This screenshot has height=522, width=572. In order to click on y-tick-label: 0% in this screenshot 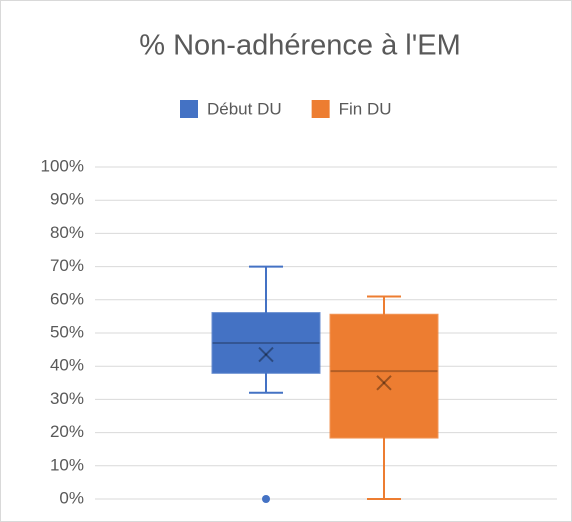, I will do `click(71, 497)`.